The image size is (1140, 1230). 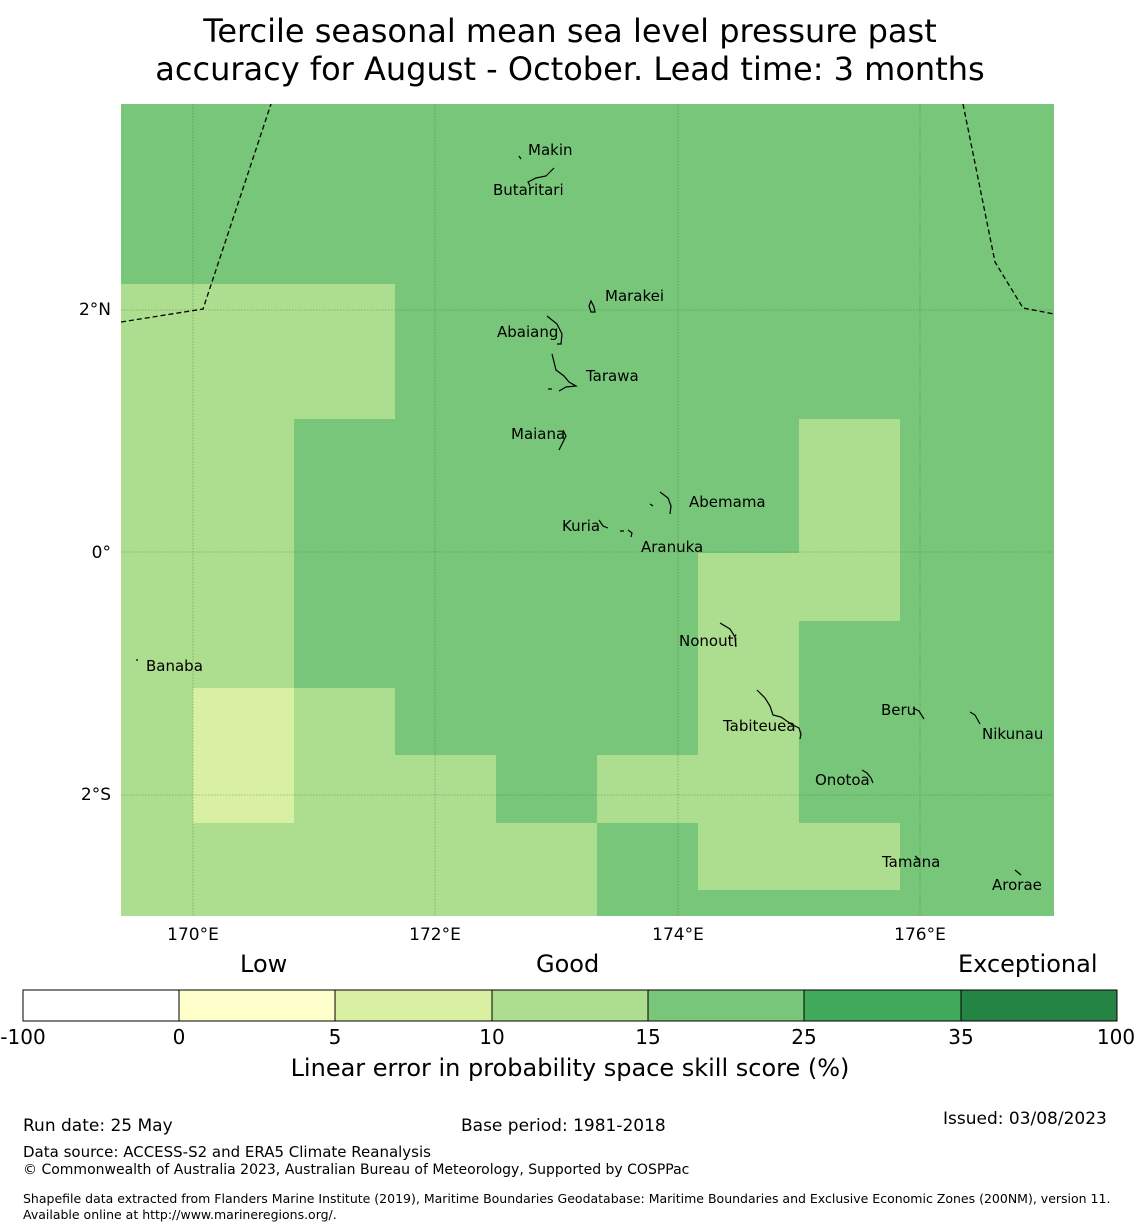 What do you see at coordinates (960, 1037) in the screenshot?
I see `colorbar-tick-35: 35` at bounding box center [960, 1037].